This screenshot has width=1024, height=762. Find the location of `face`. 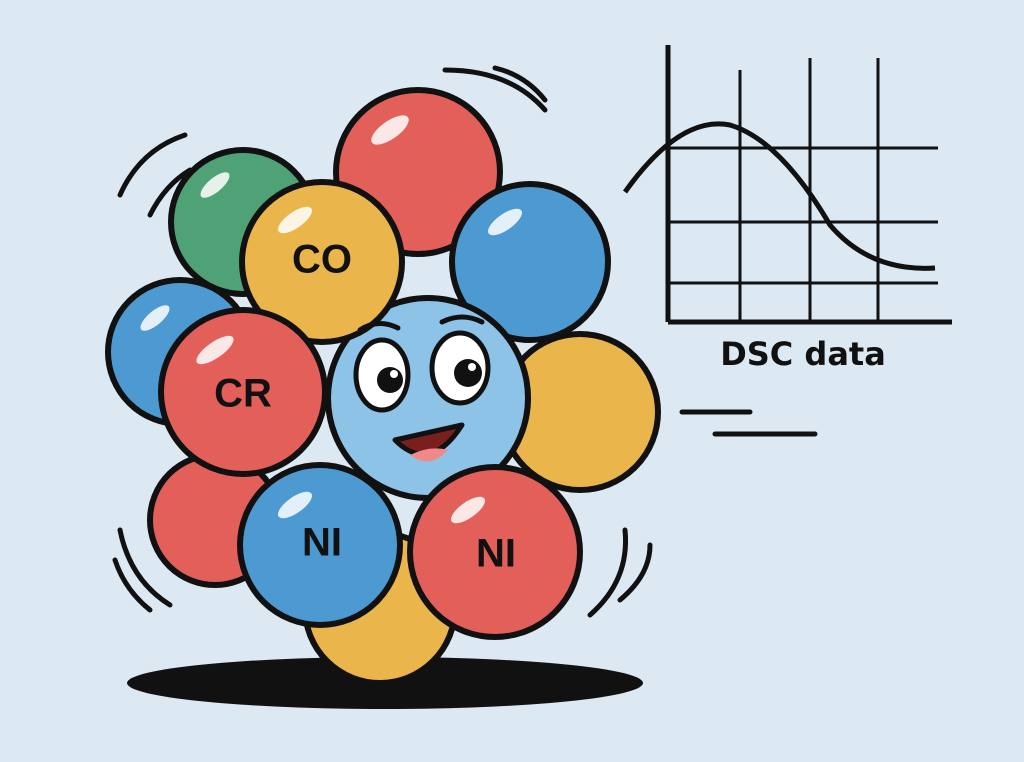

face is located at coordinates (422, 388).